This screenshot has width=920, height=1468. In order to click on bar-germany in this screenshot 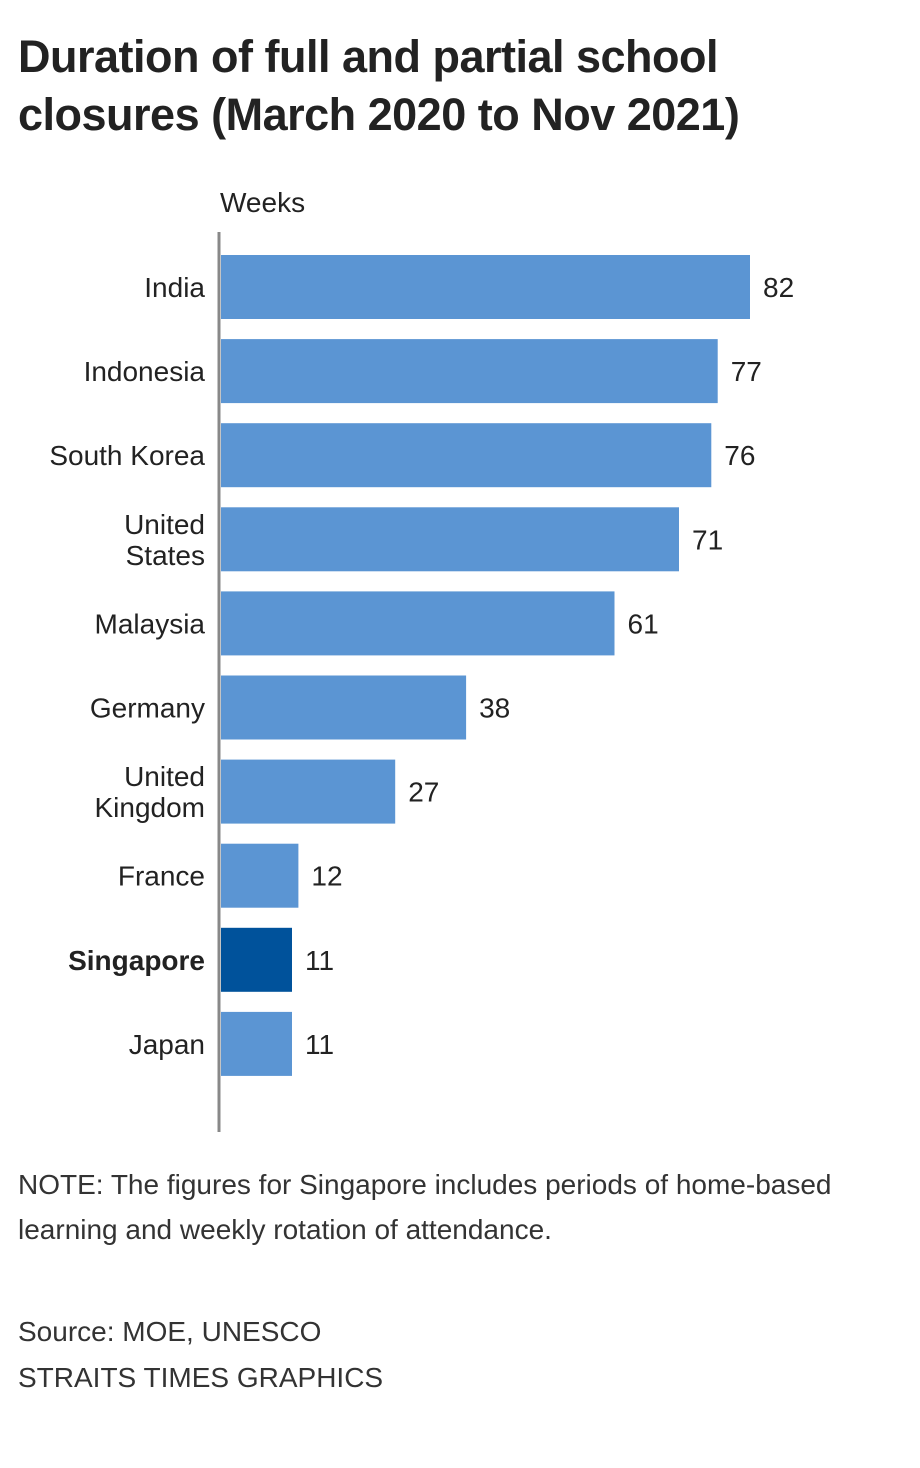, I will do `click(344, 707)`.